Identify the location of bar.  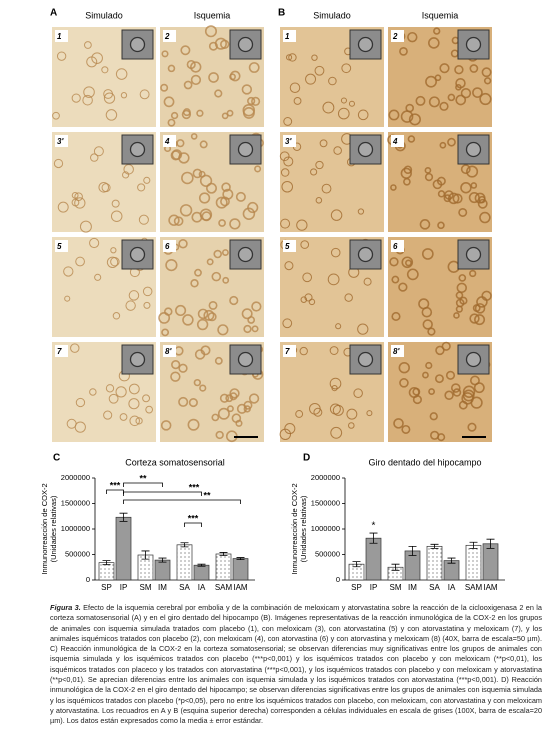
(240, 569).